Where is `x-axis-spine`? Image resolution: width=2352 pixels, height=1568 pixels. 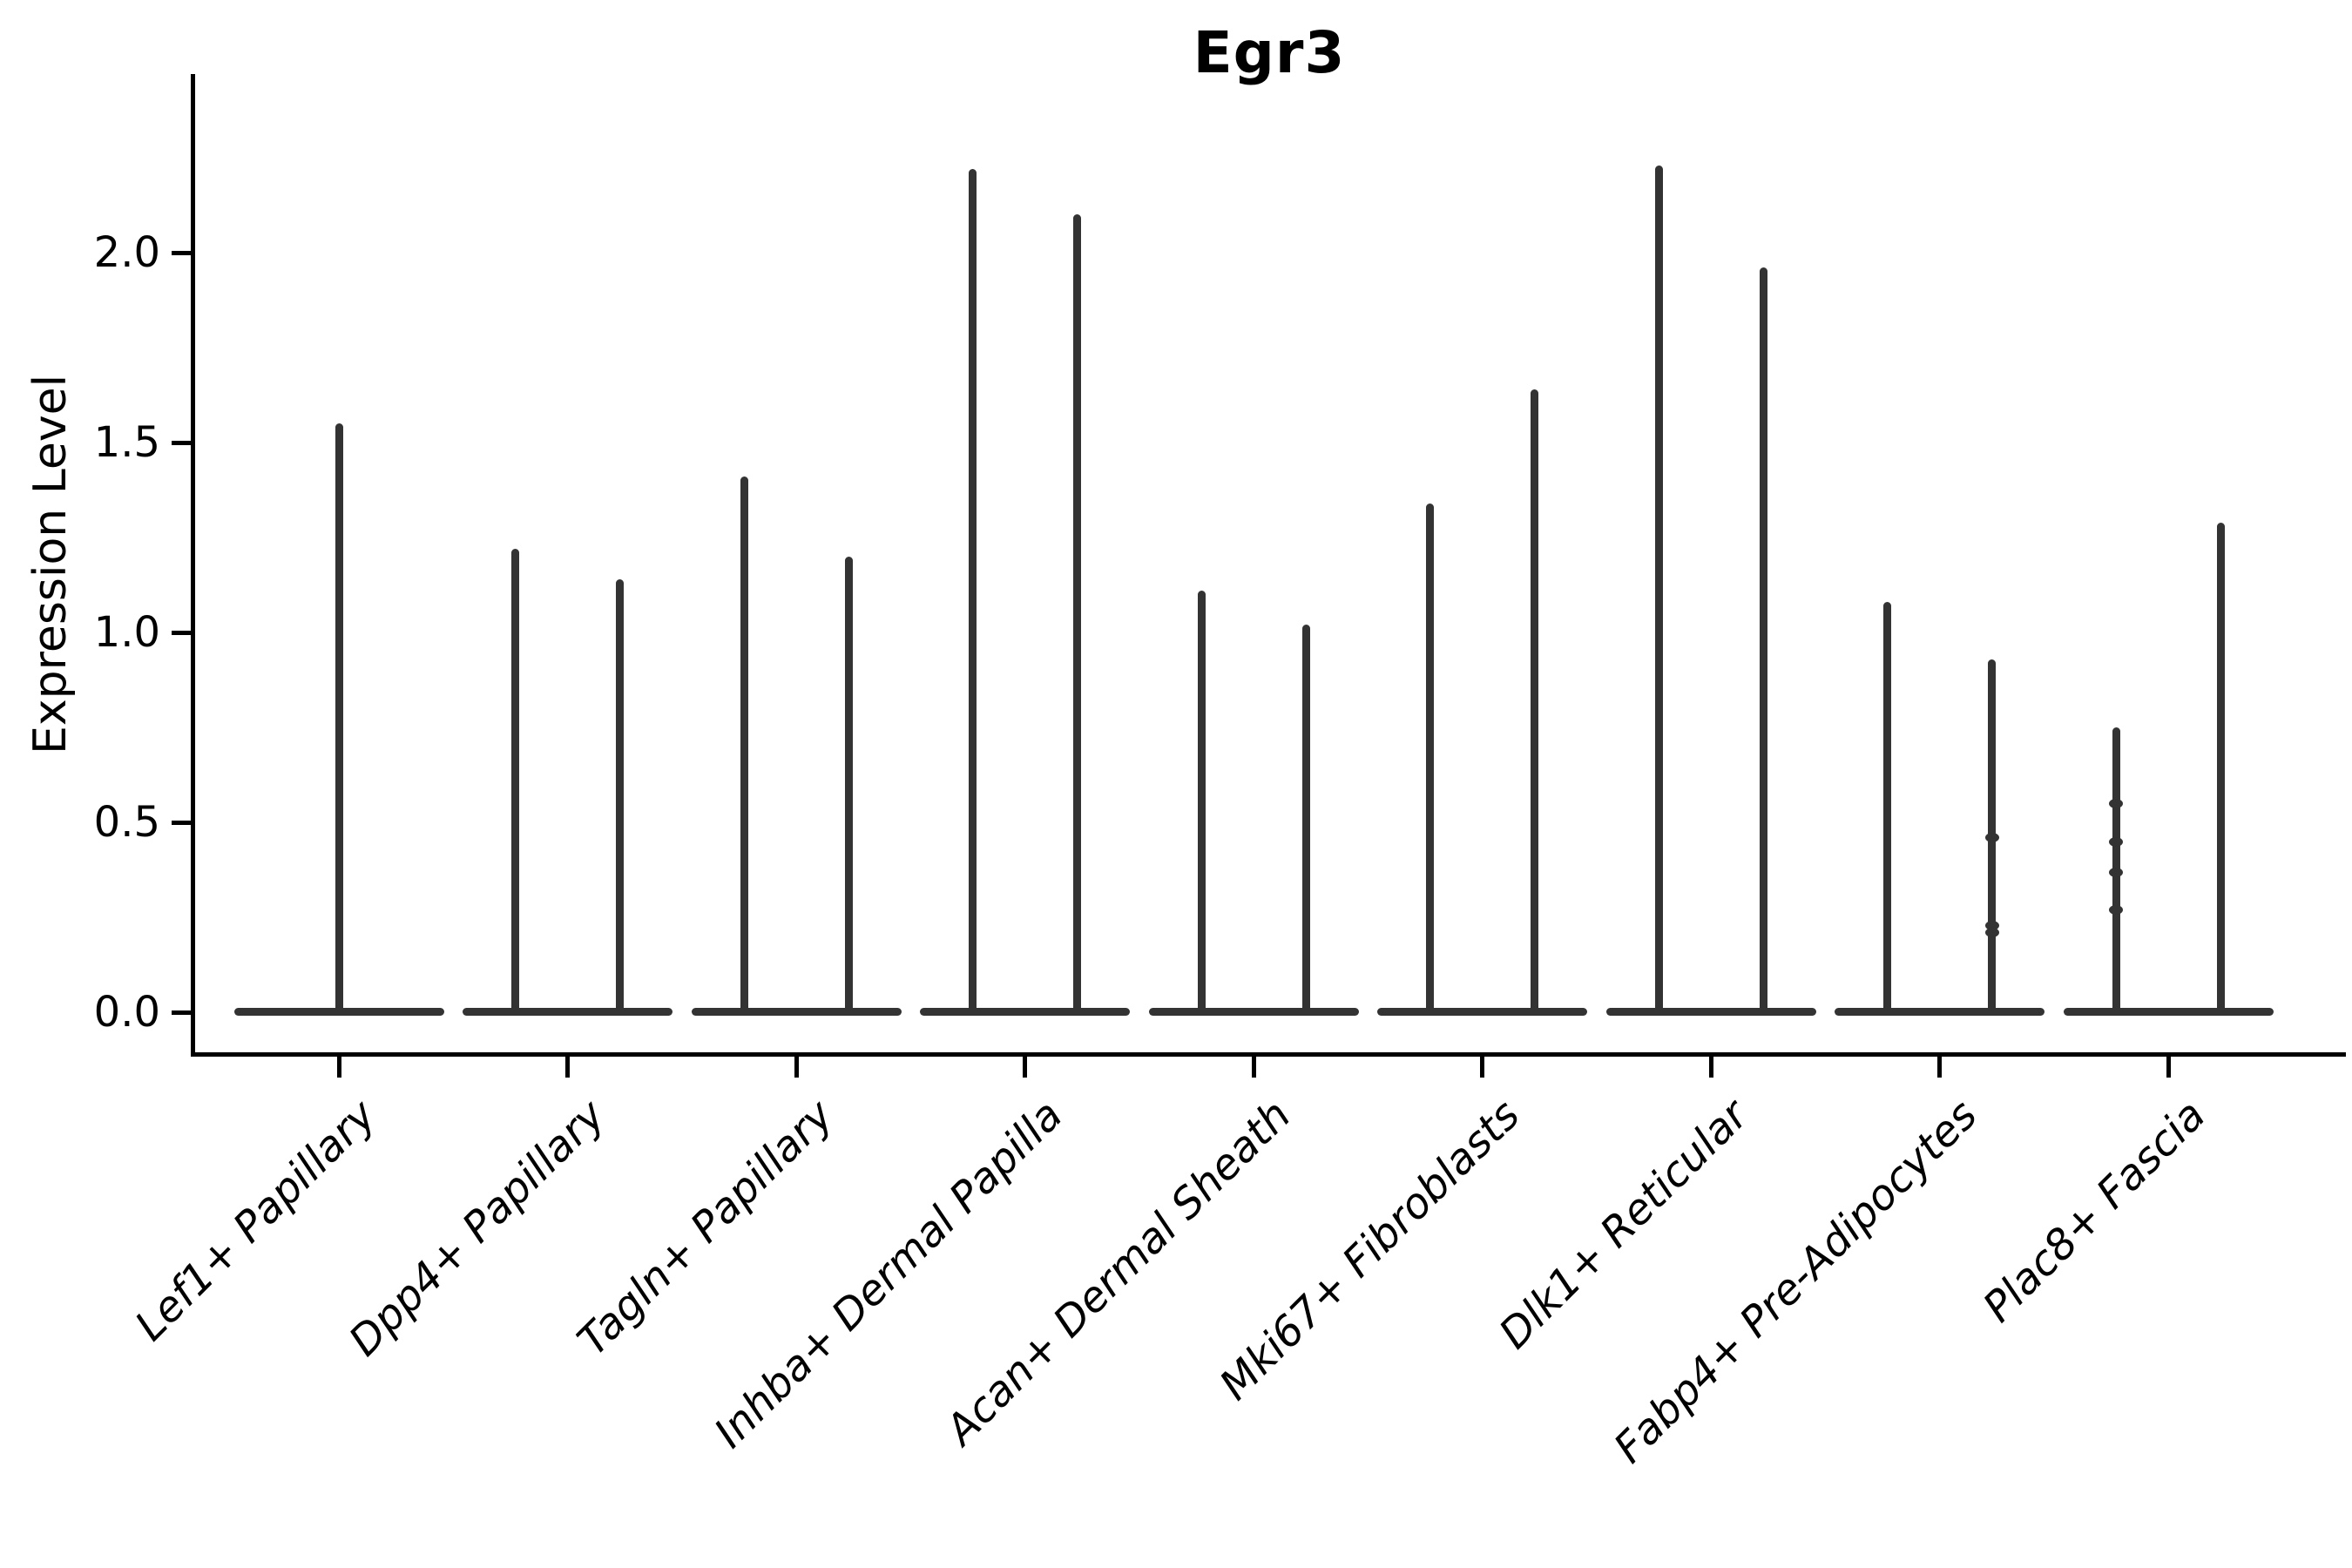 x-axis-spine is located at coordinates (1268, 1054).